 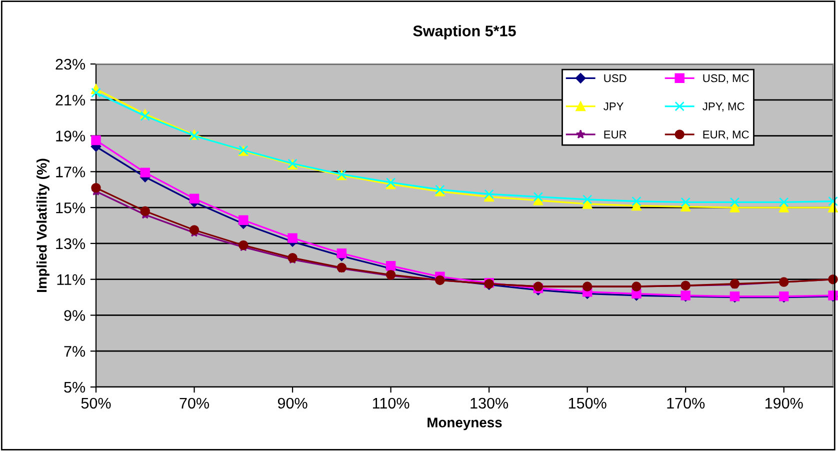 What do you see at coordinates (726, 79) in the screenshot?
I see `legend-label: USD, MC` at bounding box center [726, 79].